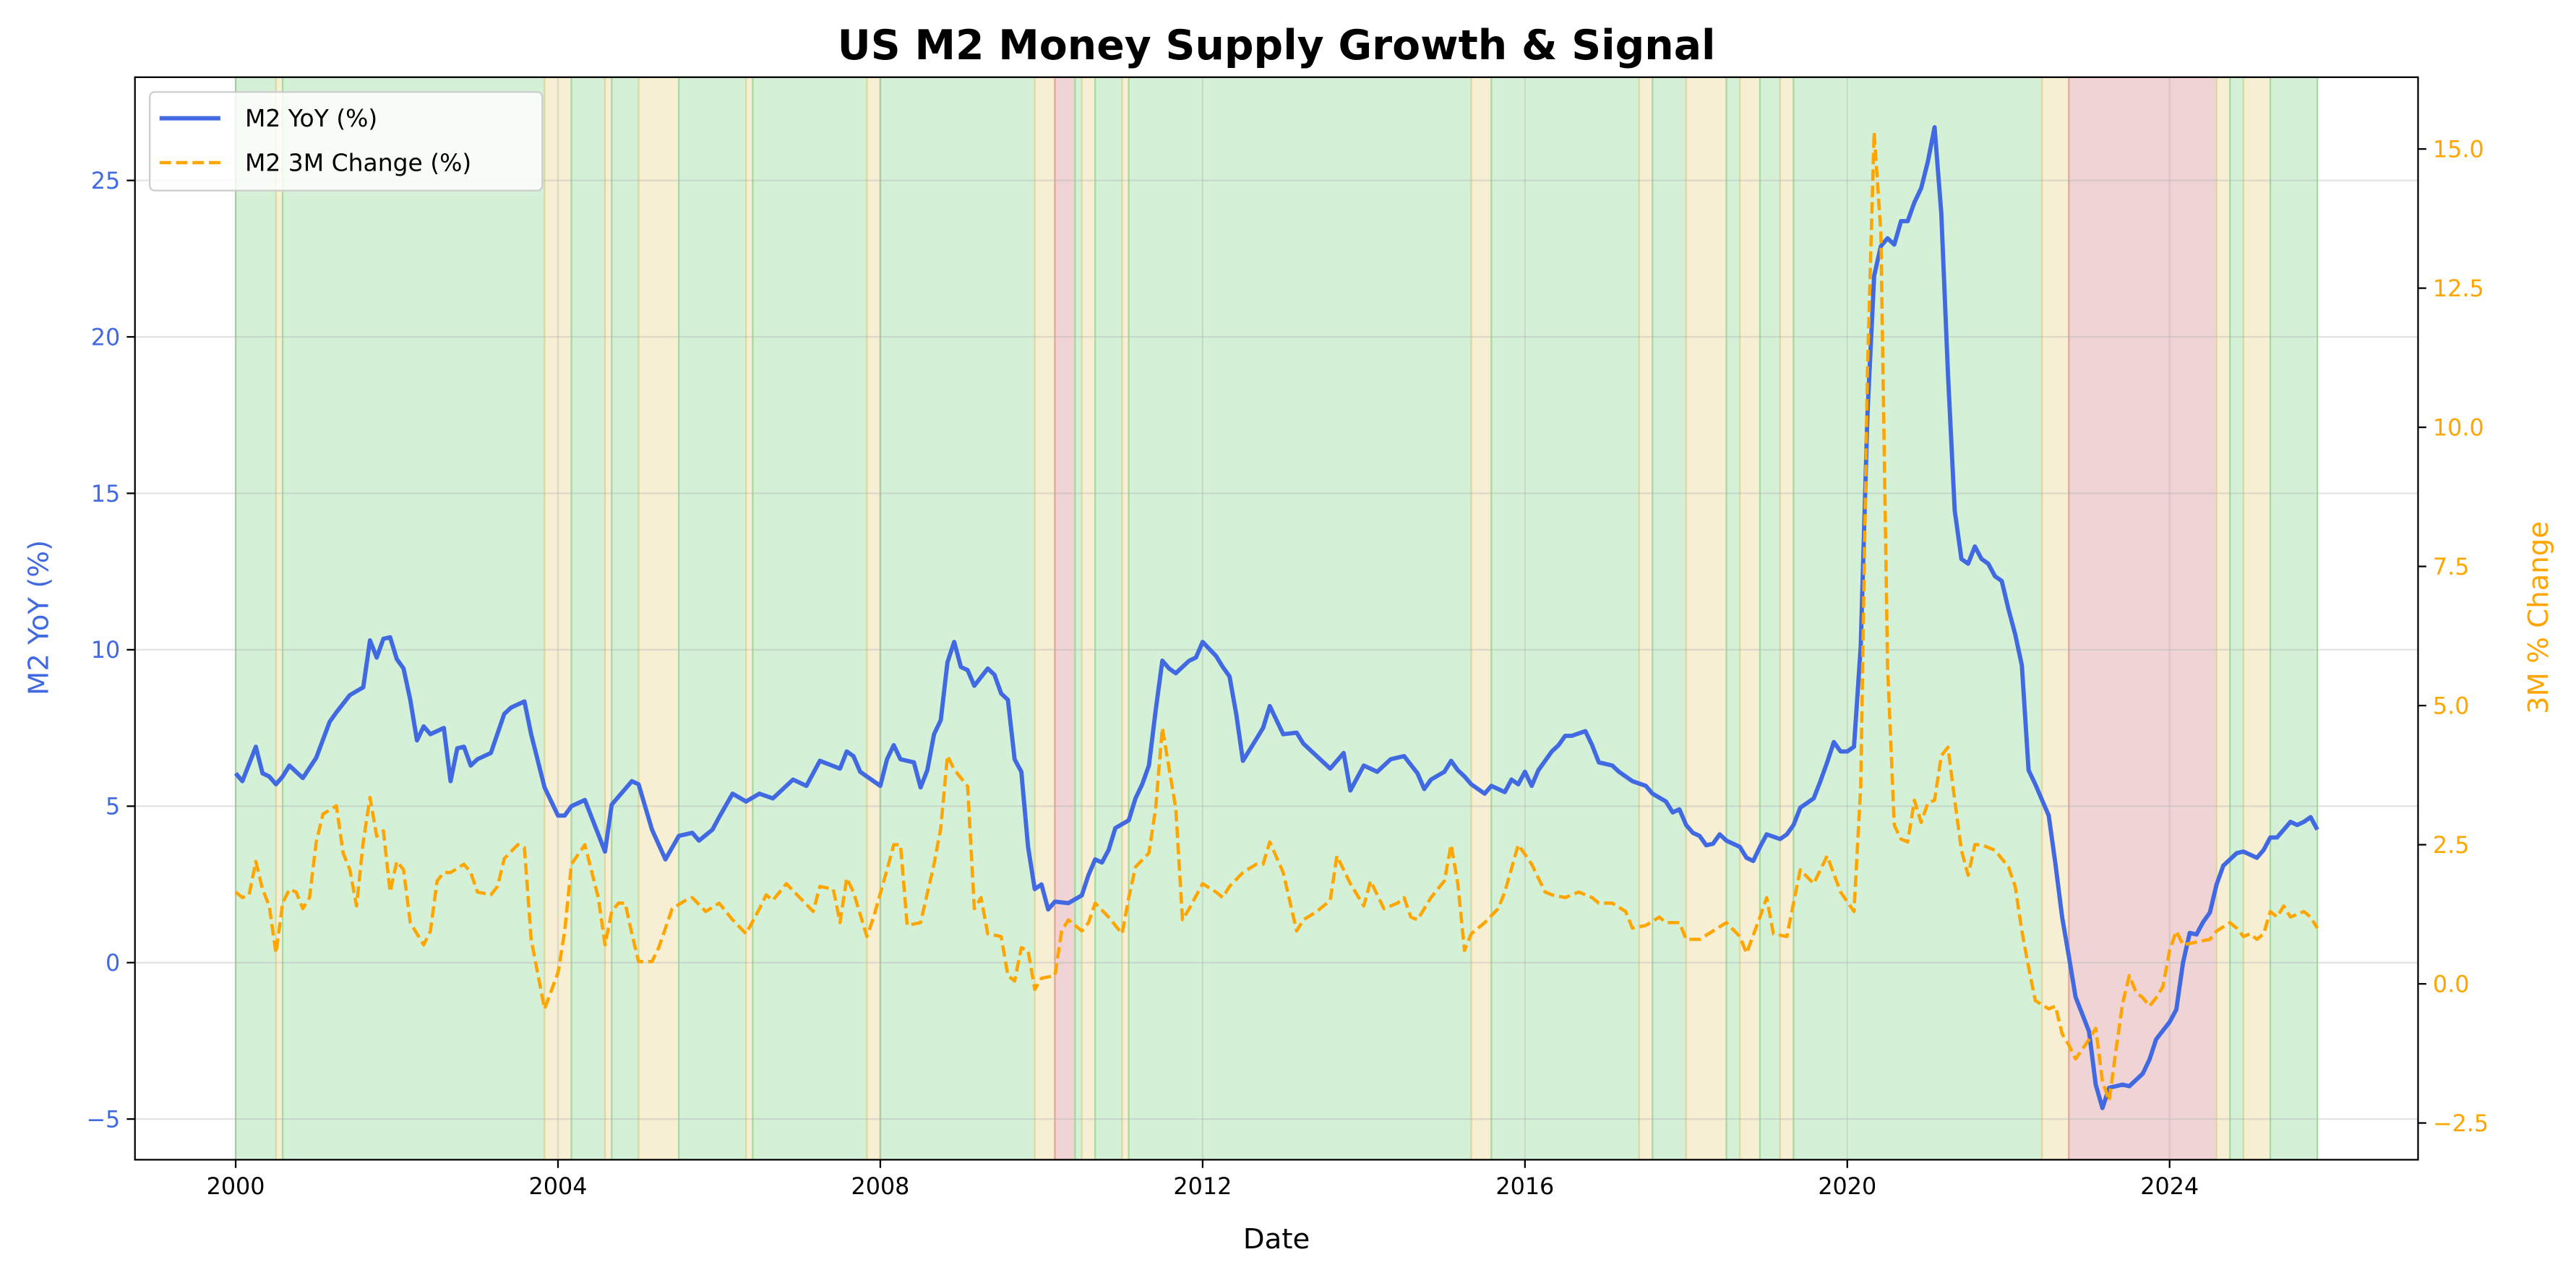 The width and height of the screenshot is (2576, 1278). Describe the element at coordinates (106, 493) in the screenshot. I see `left-tick-label: 15` at that location.